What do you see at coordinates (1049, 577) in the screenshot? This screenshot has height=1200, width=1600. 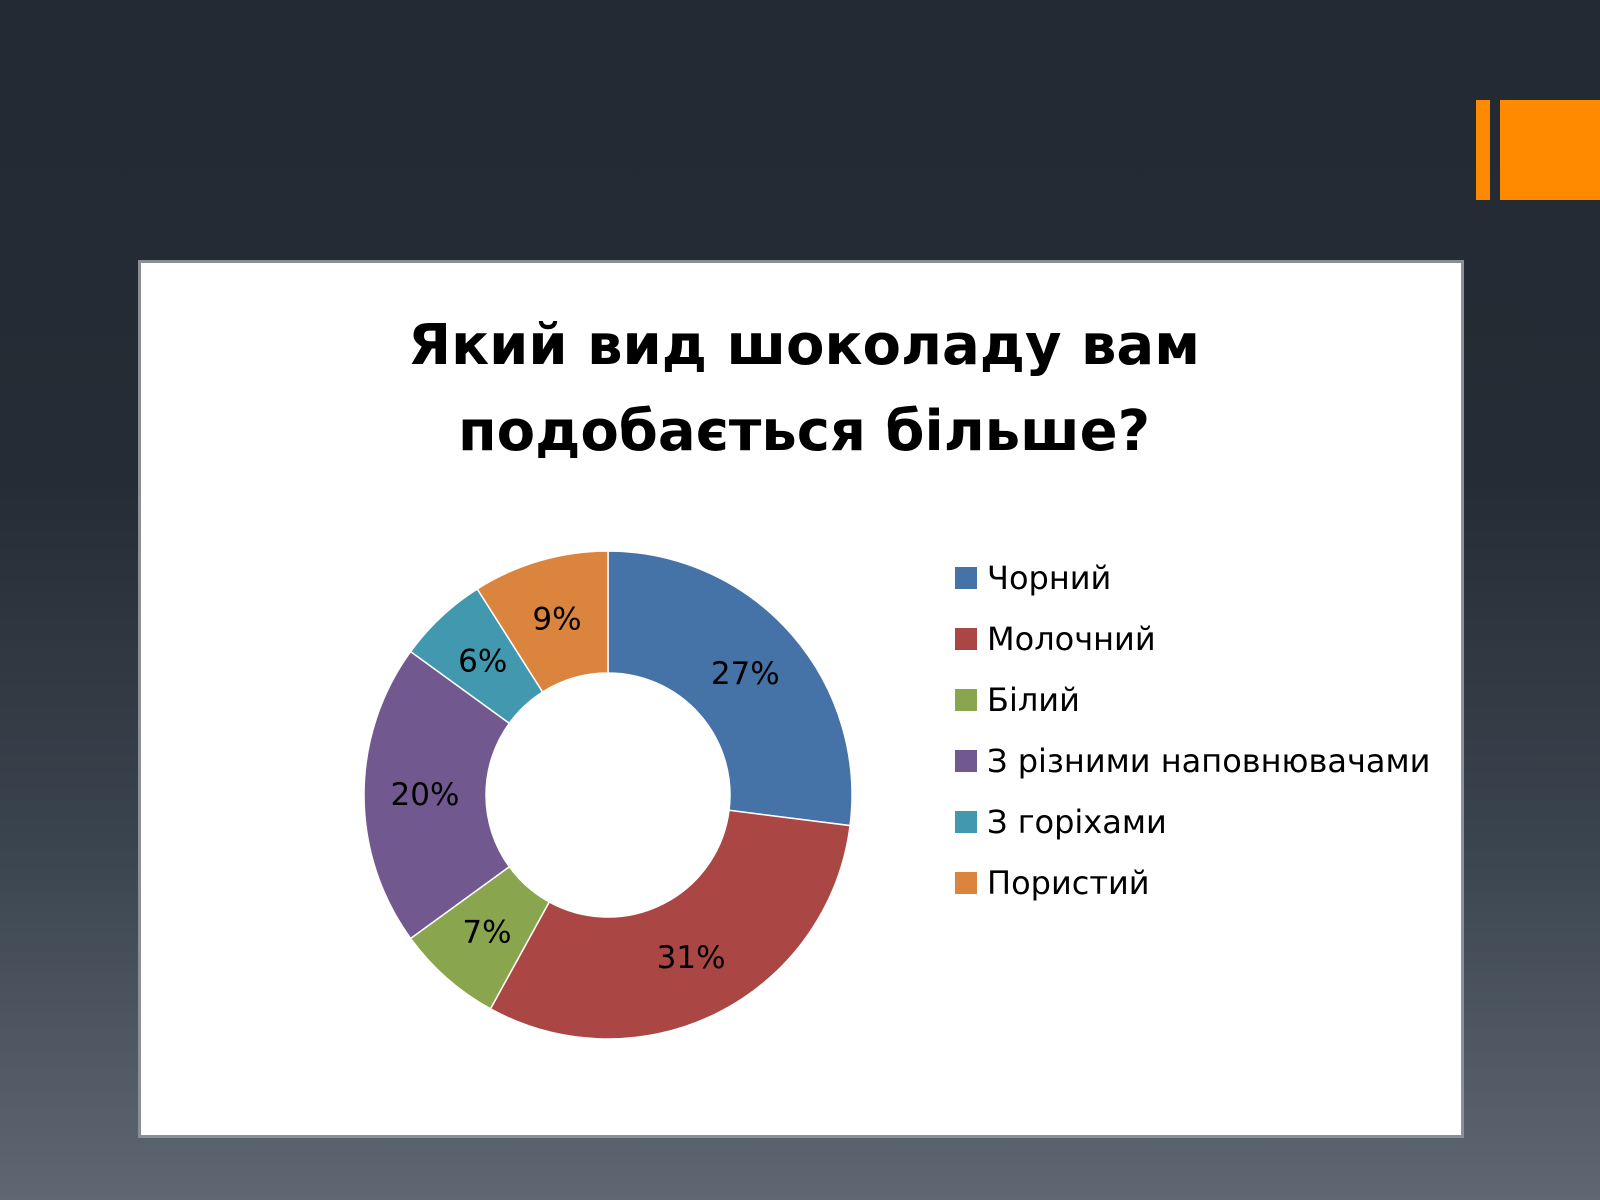 I see `legend-label-1: Чорний` at bounding box center [1049, 577].